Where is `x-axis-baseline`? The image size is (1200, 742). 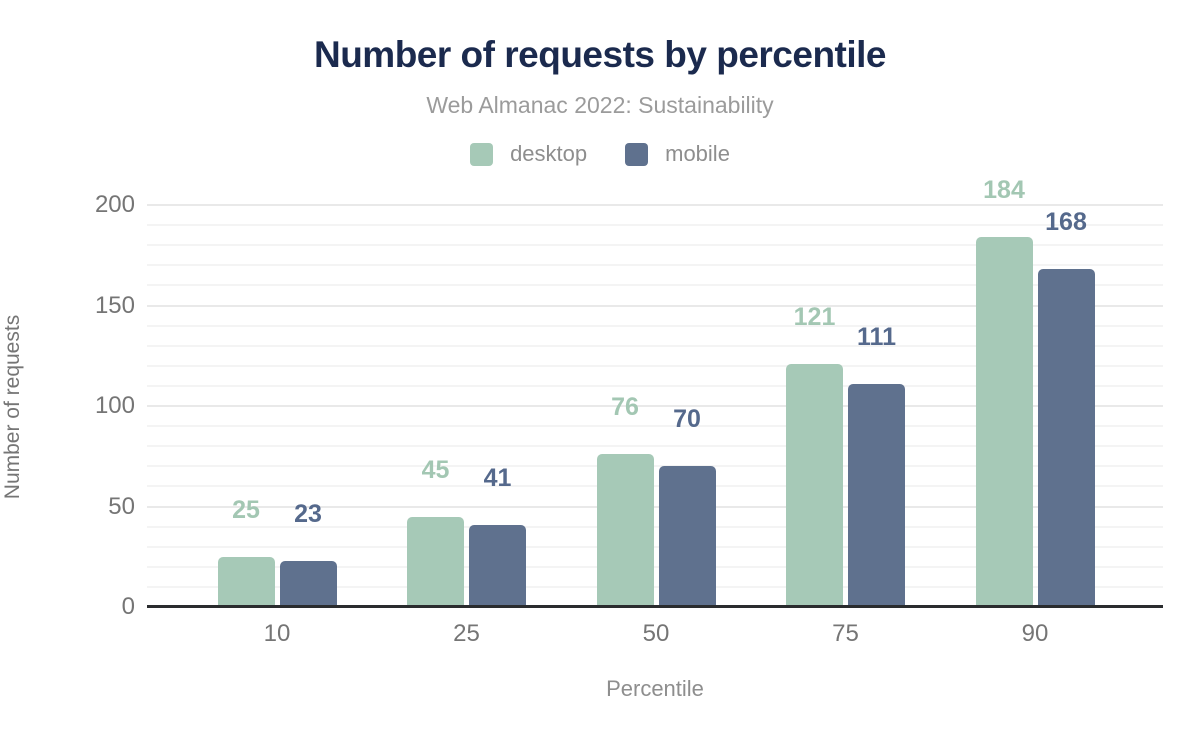
x-axis-baseline is located at coordinates (655, 606).